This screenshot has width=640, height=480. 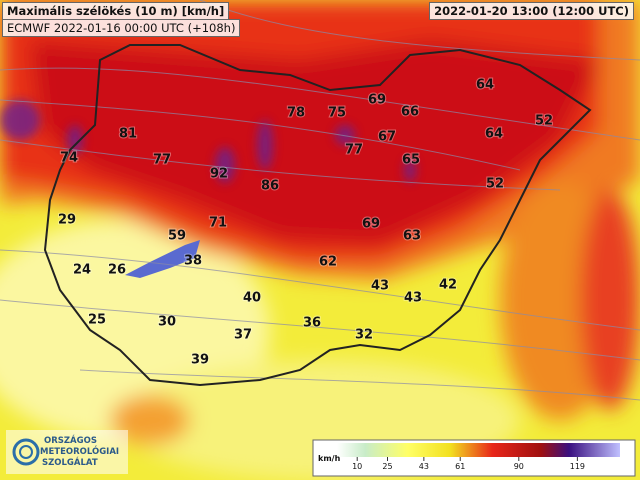 I want to click on logo-text: SZOLGÁLAT, so click(x=70, y=462).